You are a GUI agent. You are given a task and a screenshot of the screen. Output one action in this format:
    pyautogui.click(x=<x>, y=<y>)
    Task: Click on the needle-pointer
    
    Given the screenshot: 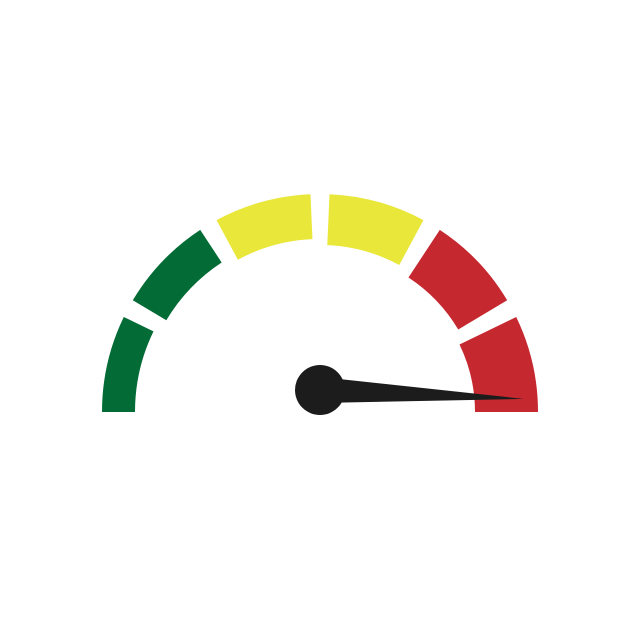 What is the action you would take?
    pyautogui.click(x=421, y=390)
    